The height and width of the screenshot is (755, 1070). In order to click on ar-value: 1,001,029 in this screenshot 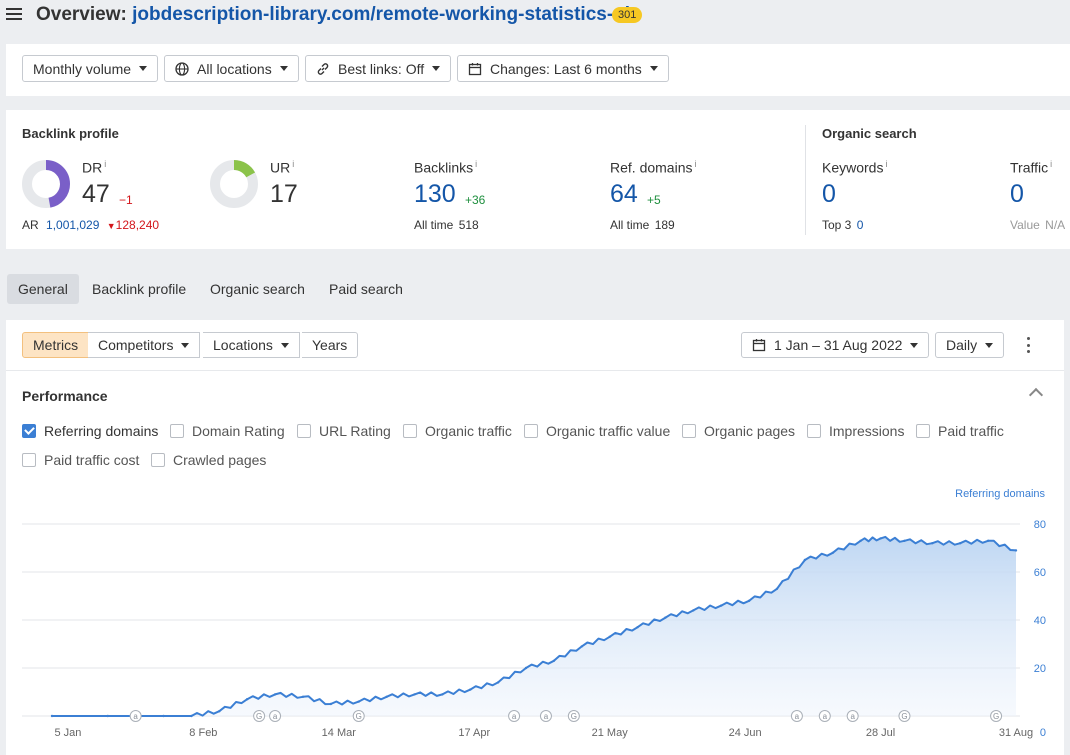, I will do `click(73, 225)`.